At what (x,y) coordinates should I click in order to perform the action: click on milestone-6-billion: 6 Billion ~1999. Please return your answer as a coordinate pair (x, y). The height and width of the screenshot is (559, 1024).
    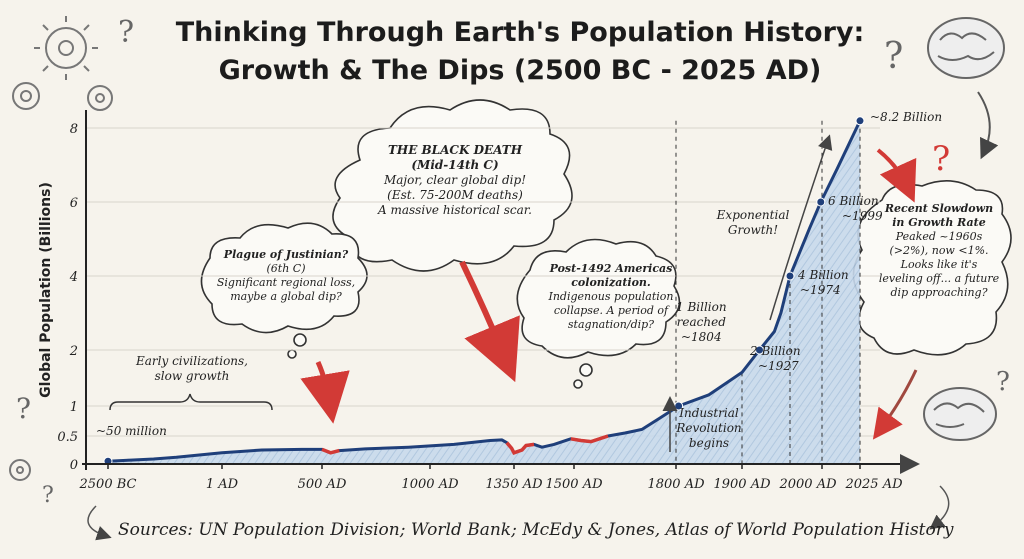
    Looking at the image, I should click on (855, 209).